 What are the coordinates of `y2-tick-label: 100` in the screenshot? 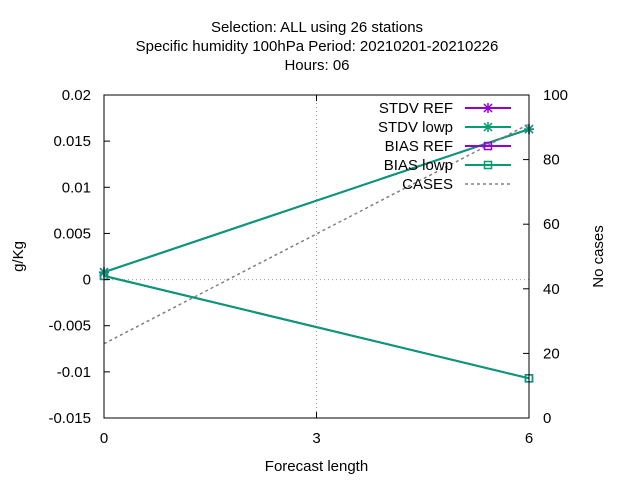 It's located at (555, 95).